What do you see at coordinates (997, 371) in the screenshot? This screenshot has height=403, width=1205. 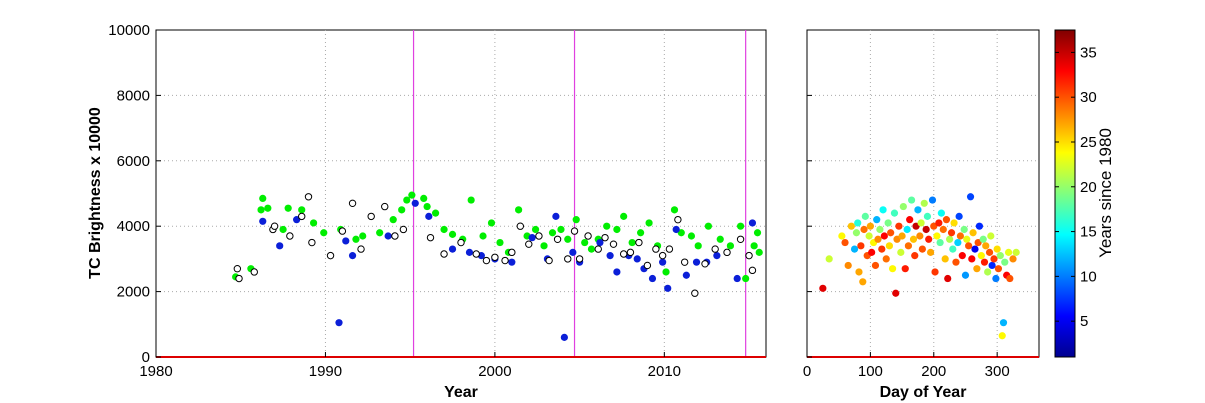 I see `tick-label-x: 300` at bounding box center [997, 371].